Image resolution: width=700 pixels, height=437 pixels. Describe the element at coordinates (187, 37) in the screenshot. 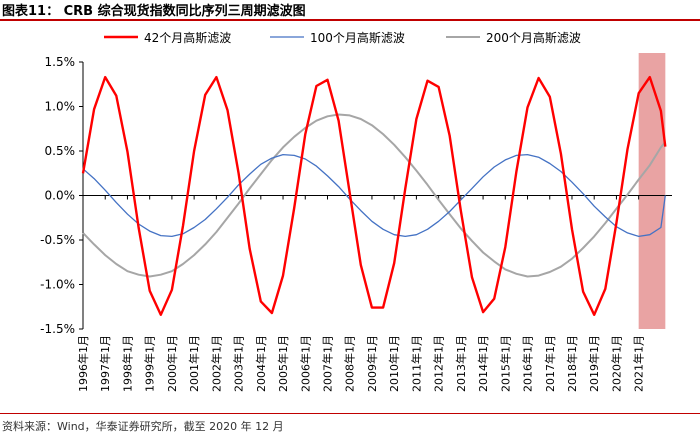

I see `legend-label: 42个月高斯滤波` at that location.